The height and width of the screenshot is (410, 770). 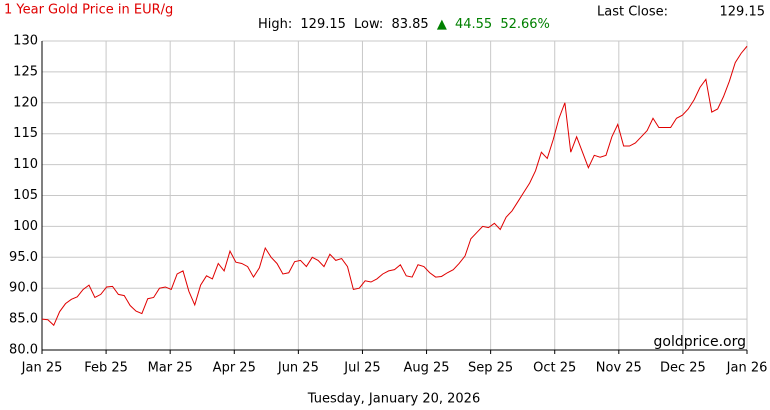 What do you see at coordinates (42, 368) in the screenshot?
I see `x-tick-label: Jan 25` at bounding box center [42, 368].